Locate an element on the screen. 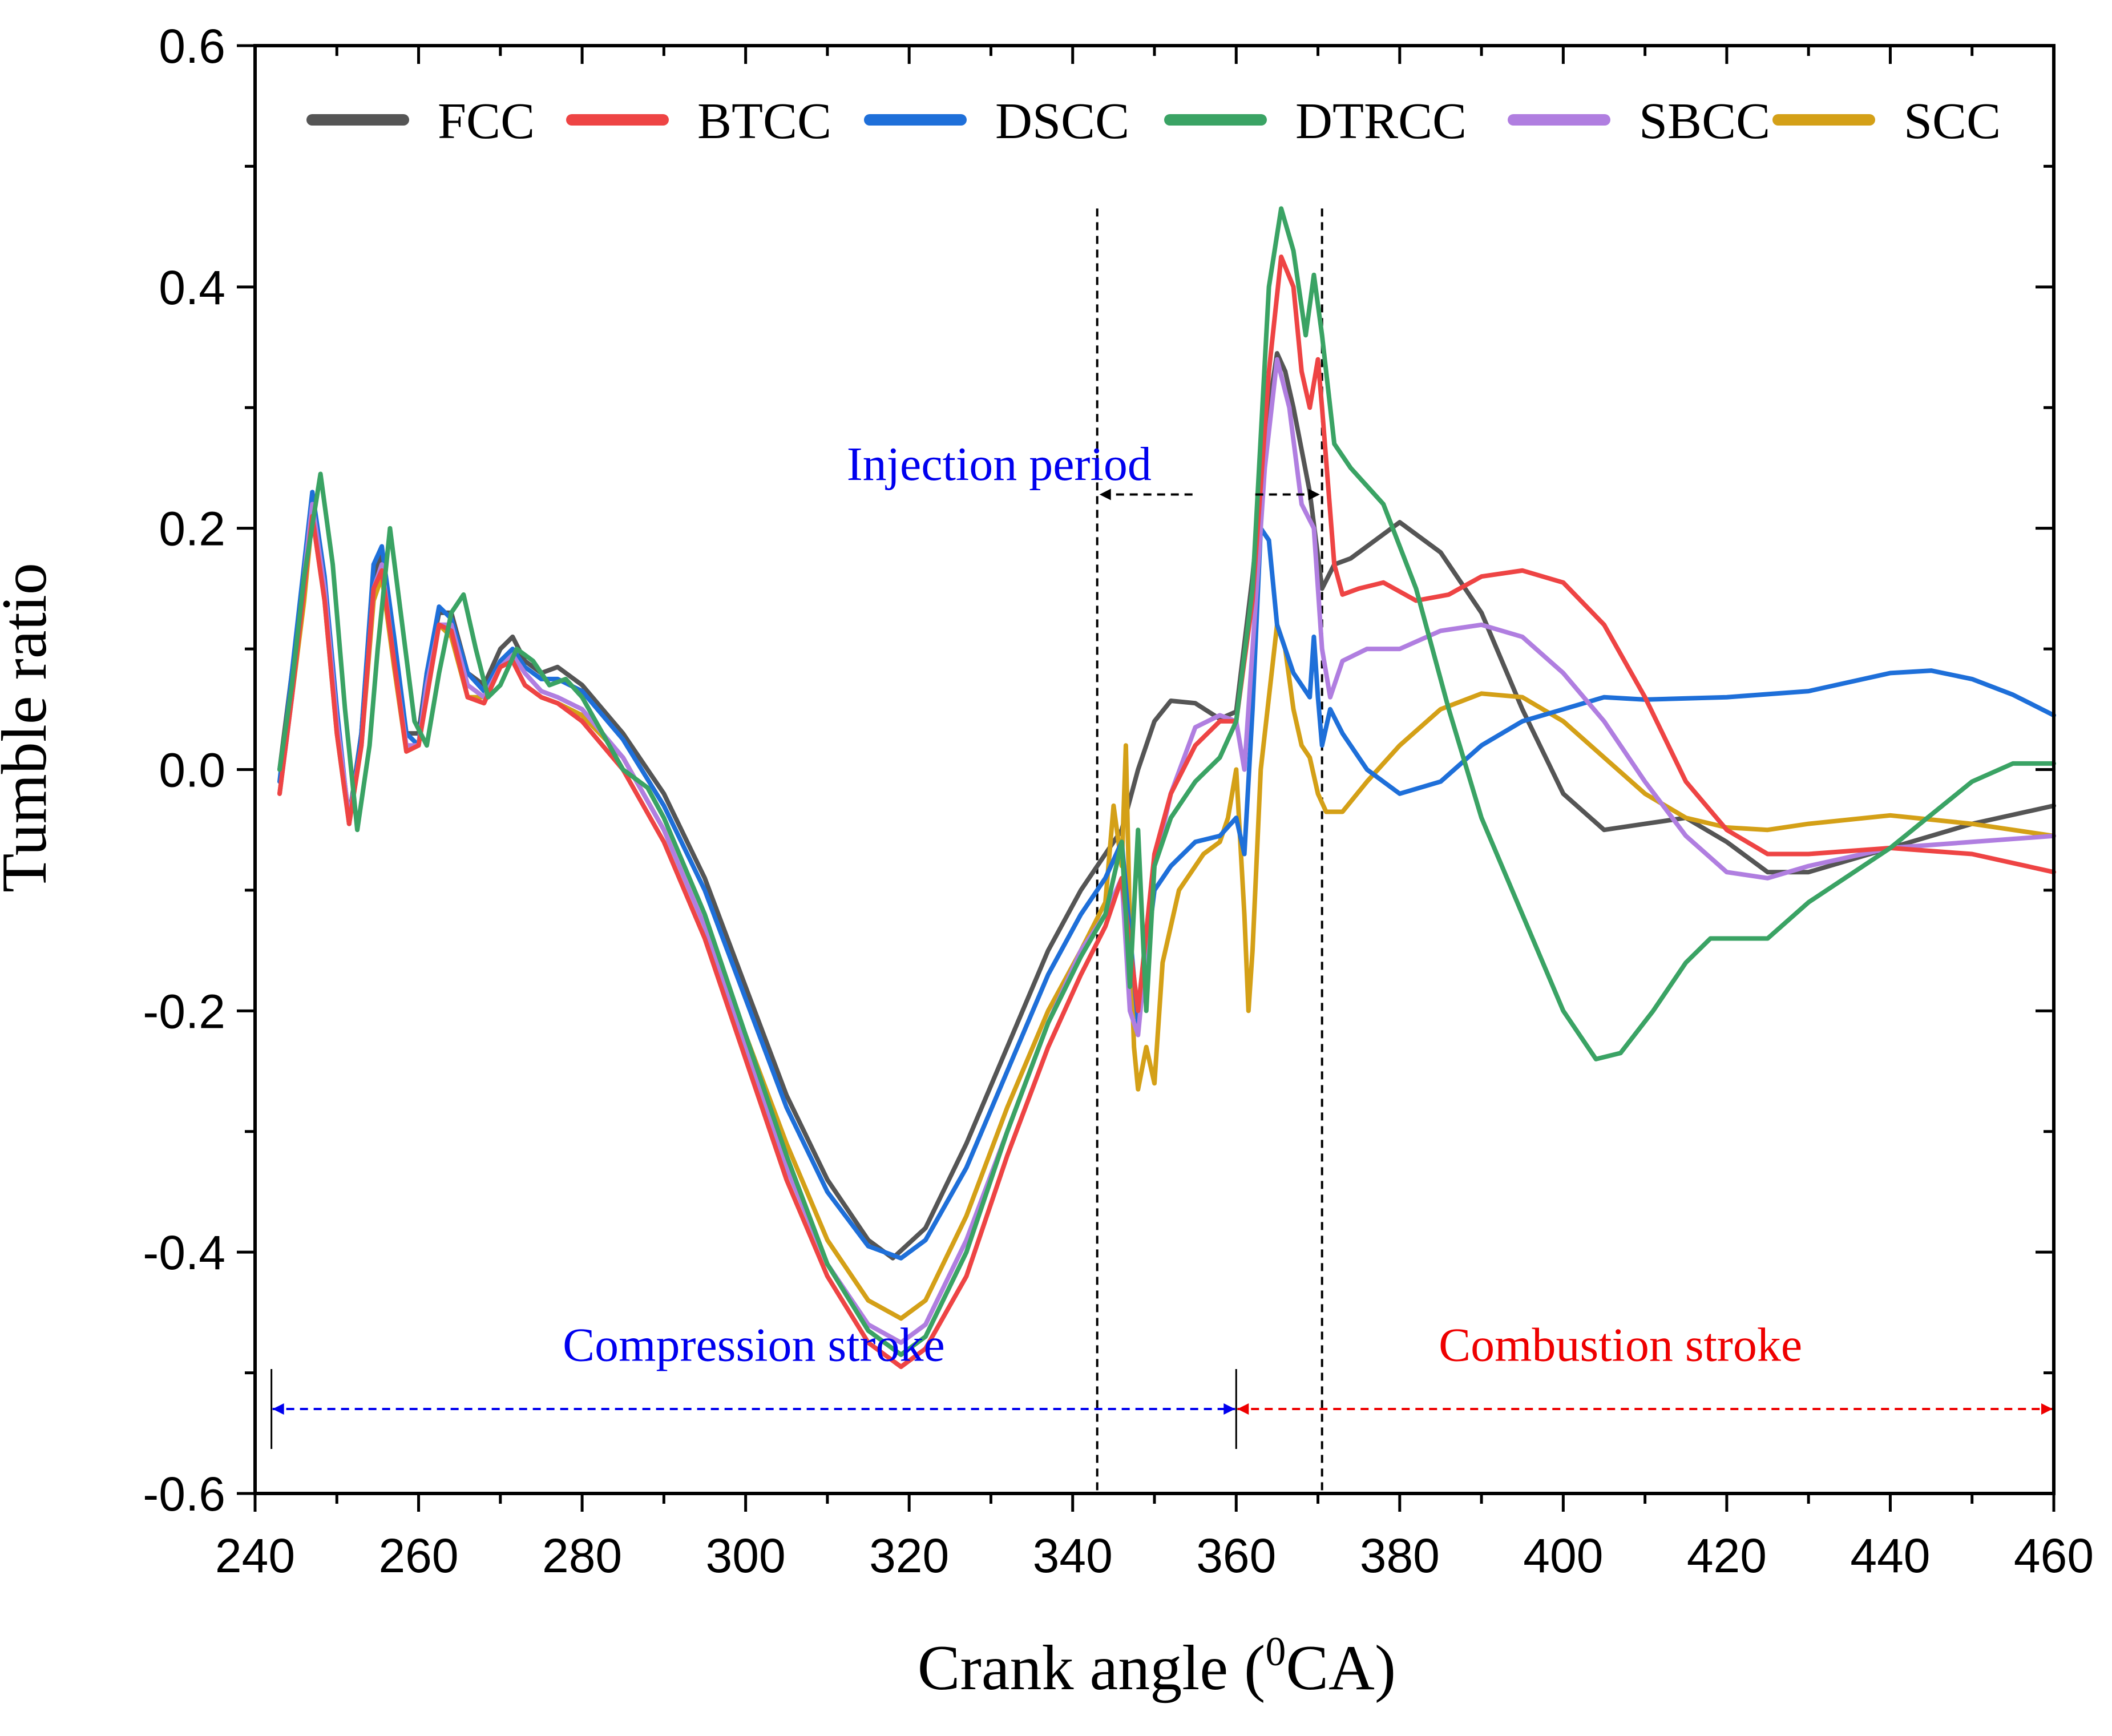  injection-period-label: Injection period is located at coordinates (1000, 464).